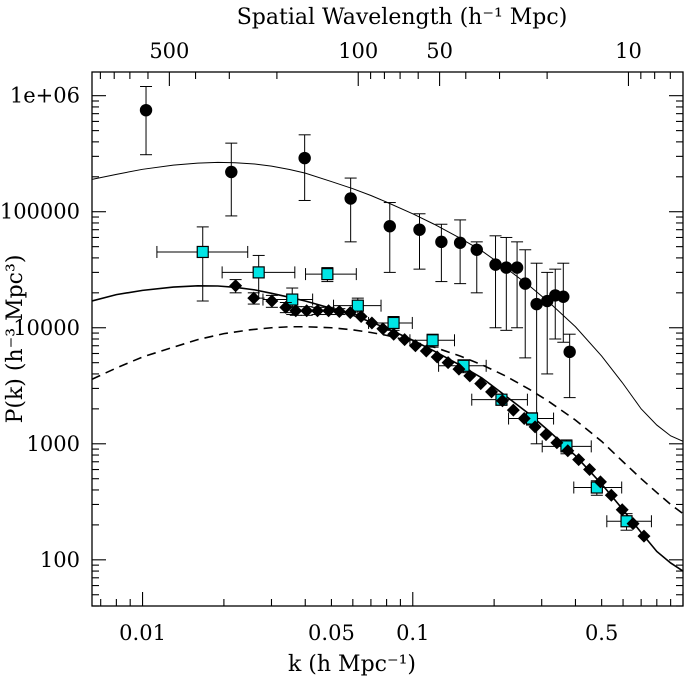  What do you see at coordinates (352, 664) in the screenshot?
I see `x-axis-label: k (h Mpc⁻¹)` at bounding box center [352, 664].